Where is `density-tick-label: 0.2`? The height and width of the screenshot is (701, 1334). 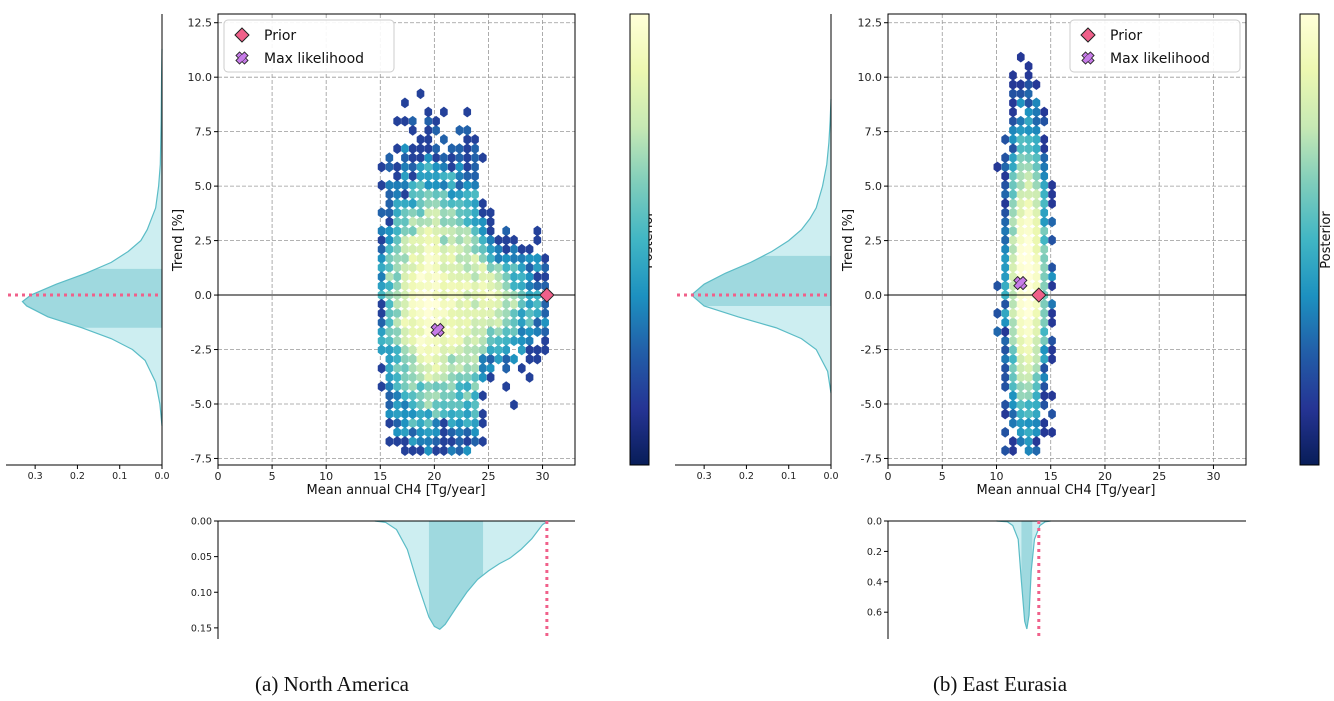
density-tick-label: 0.2 is located at coordinates (77, 476).